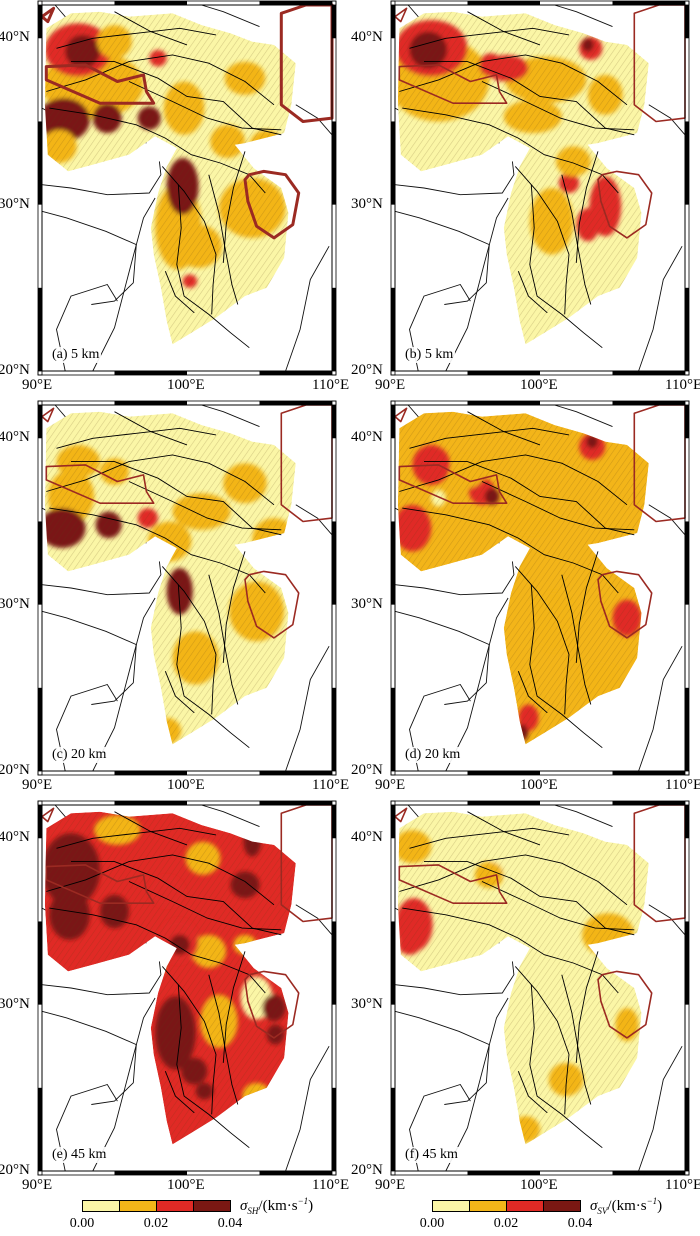 The image size is (700, 1236). I want to click on panel-label: (f) 45 km, so click(431, 1155).